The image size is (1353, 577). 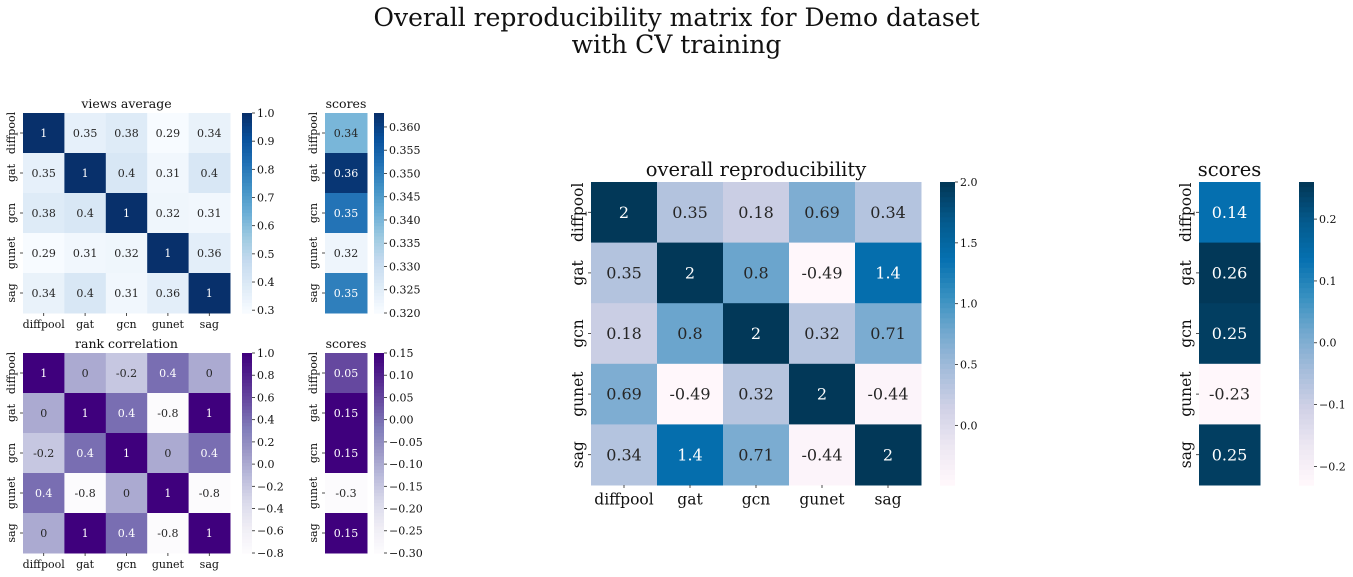 What do you see at coordinates (266, 254) in the screenshot?
I see `colorbar-tick-label: 0.5` at bounding box center [266, 254].